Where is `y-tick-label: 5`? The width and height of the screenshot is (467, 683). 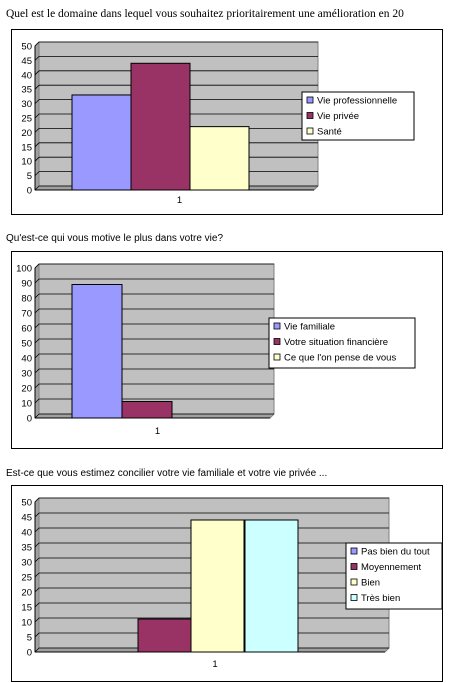
y-tick-label: 5 is located at coordinates (29, 638).